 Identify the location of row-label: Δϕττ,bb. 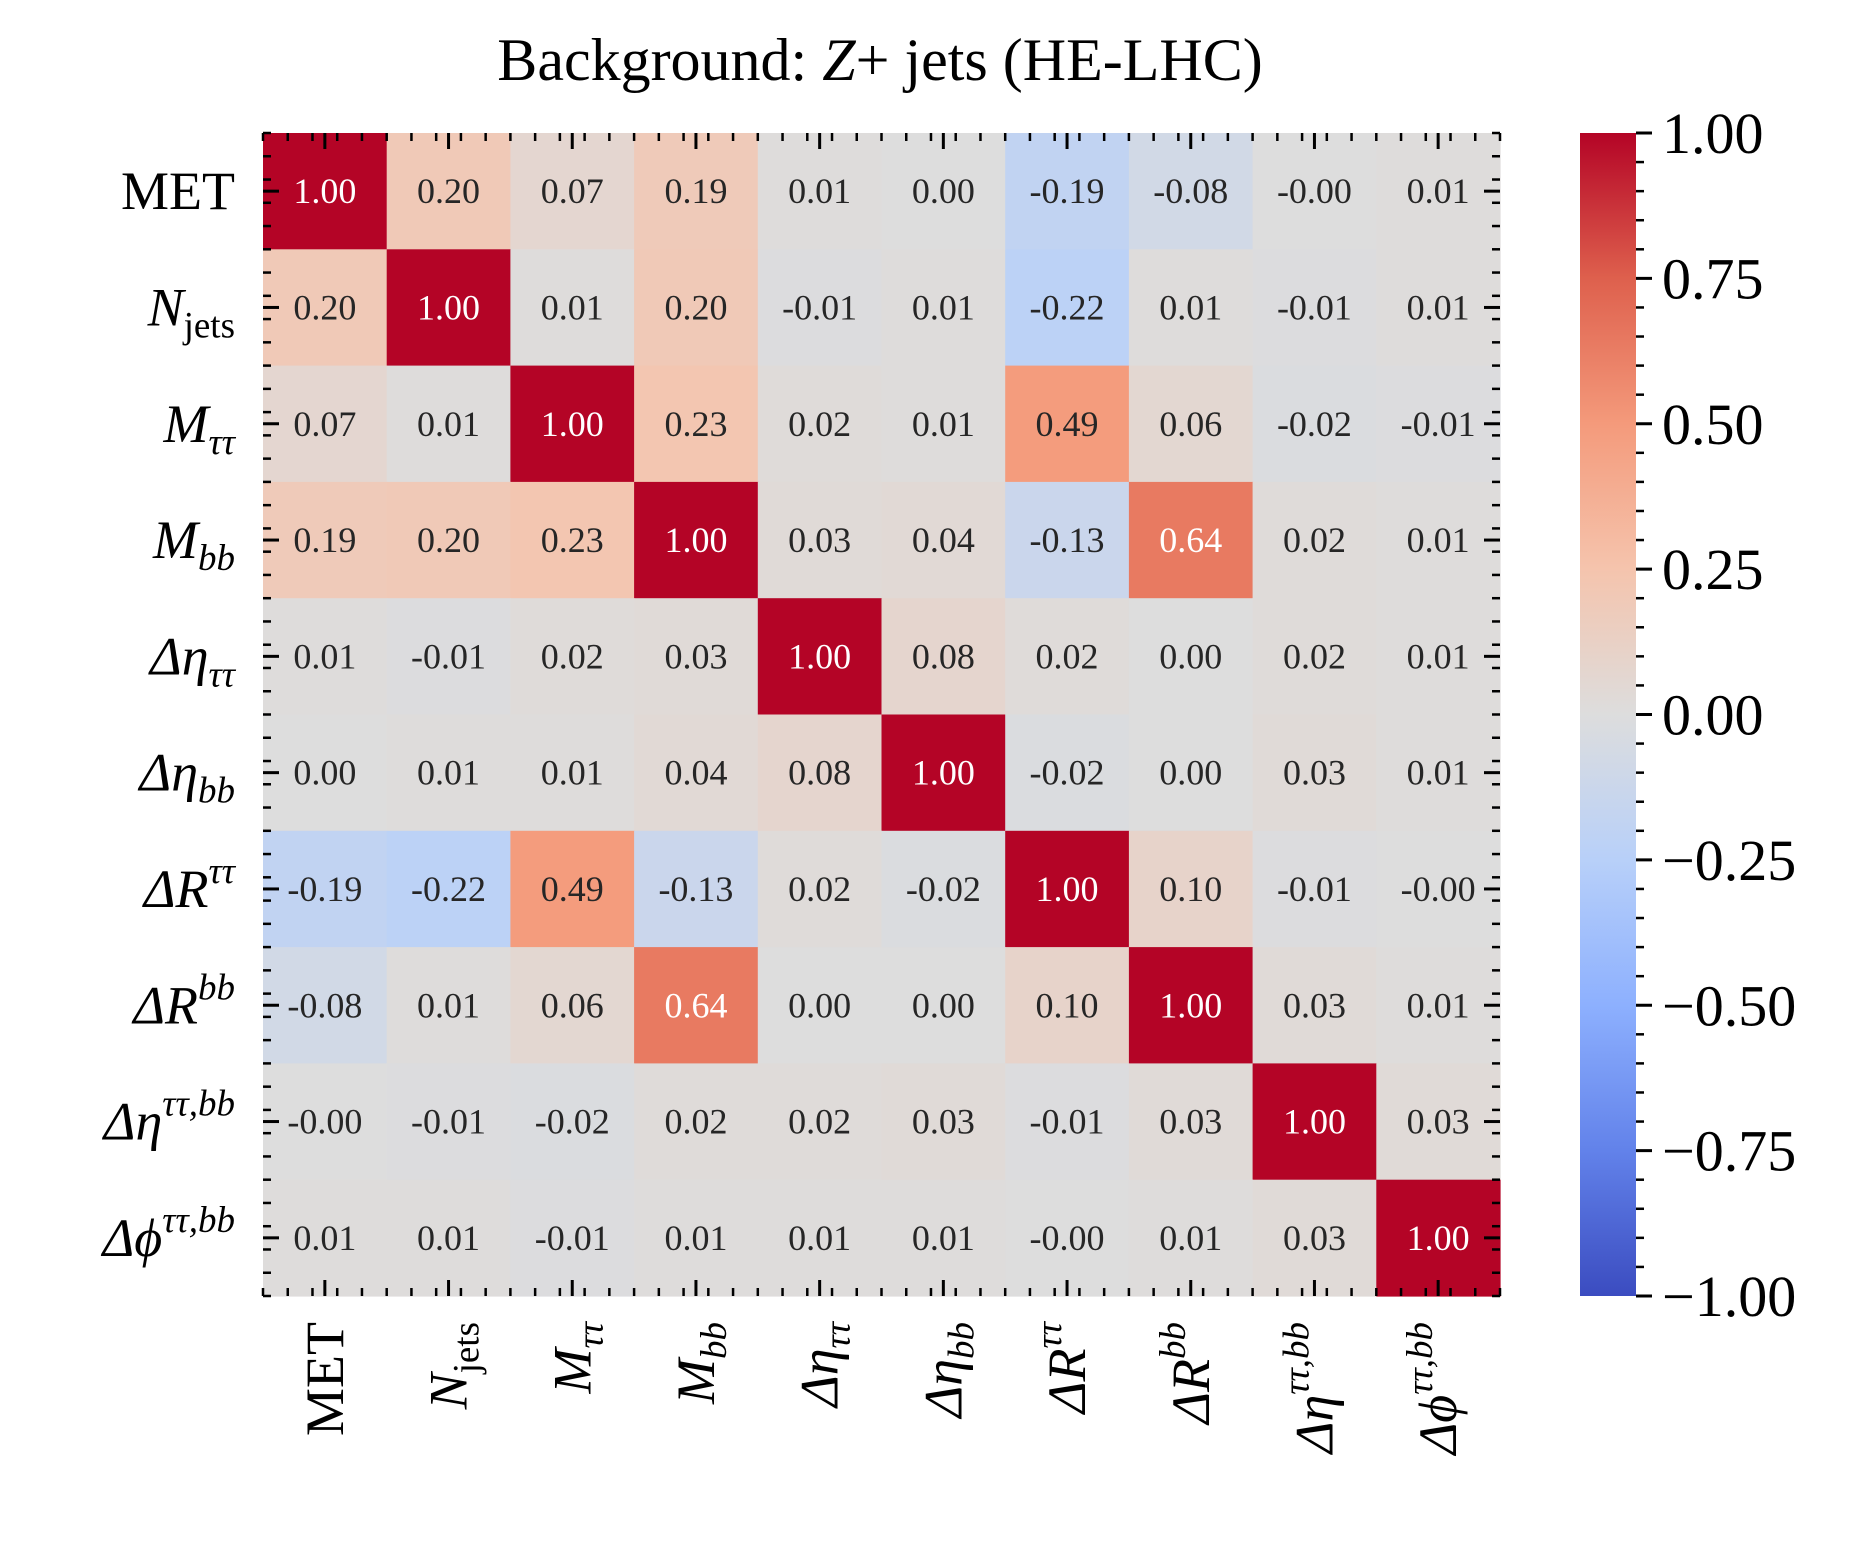
(168, 1234).